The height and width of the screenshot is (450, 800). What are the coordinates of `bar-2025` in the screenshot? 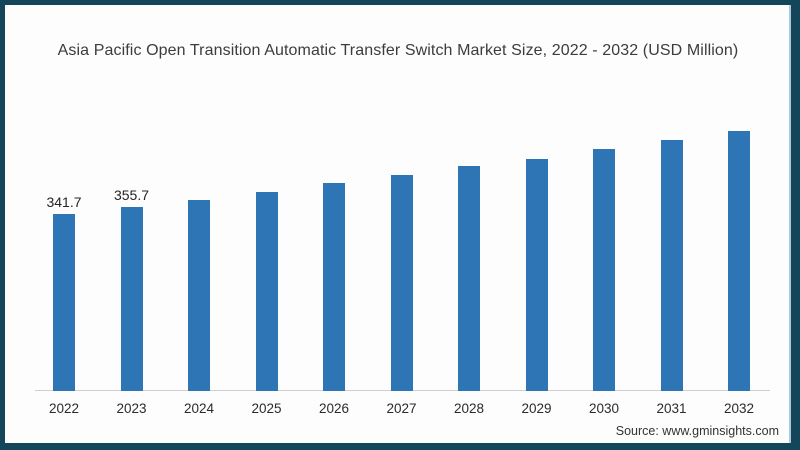 It's located at (266, 291).